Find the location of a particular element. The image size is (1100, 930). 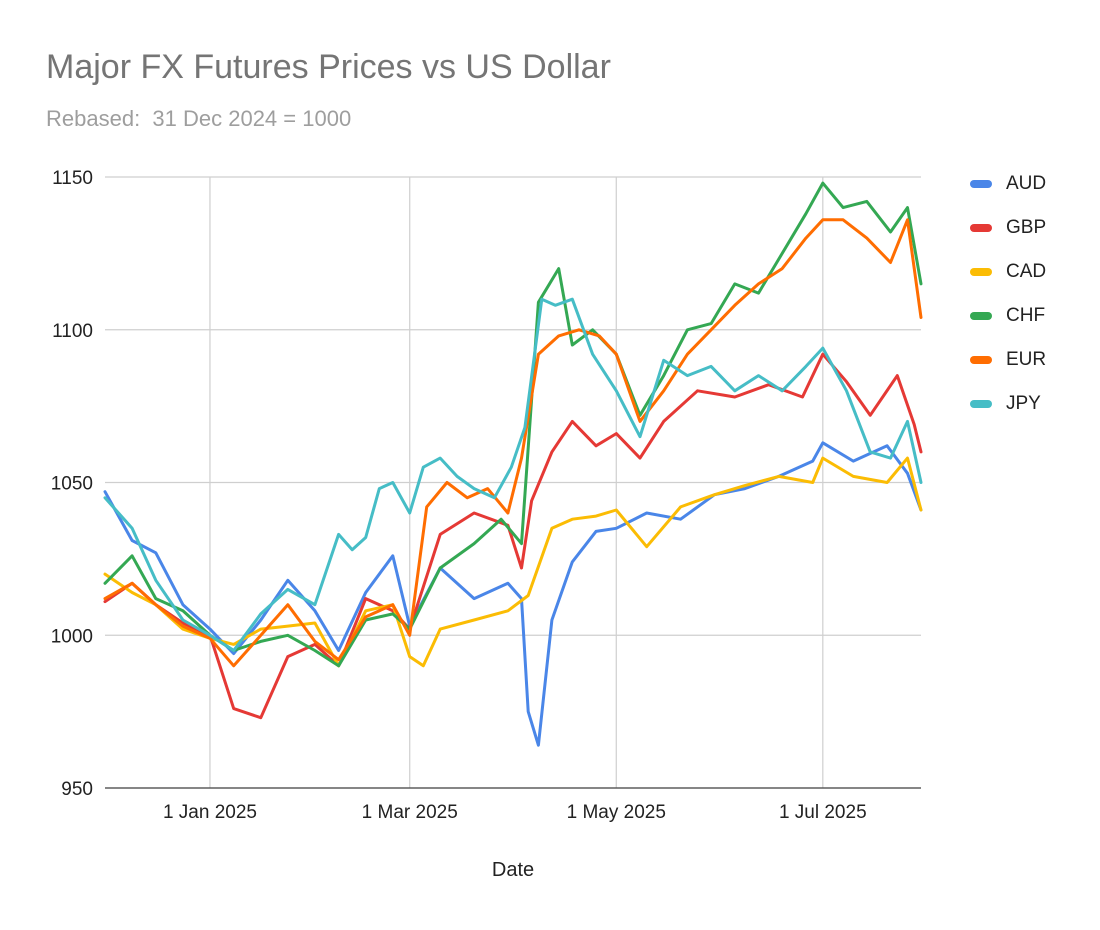

legend-item-jpy: JPY is located at coordinates (1008, 404).